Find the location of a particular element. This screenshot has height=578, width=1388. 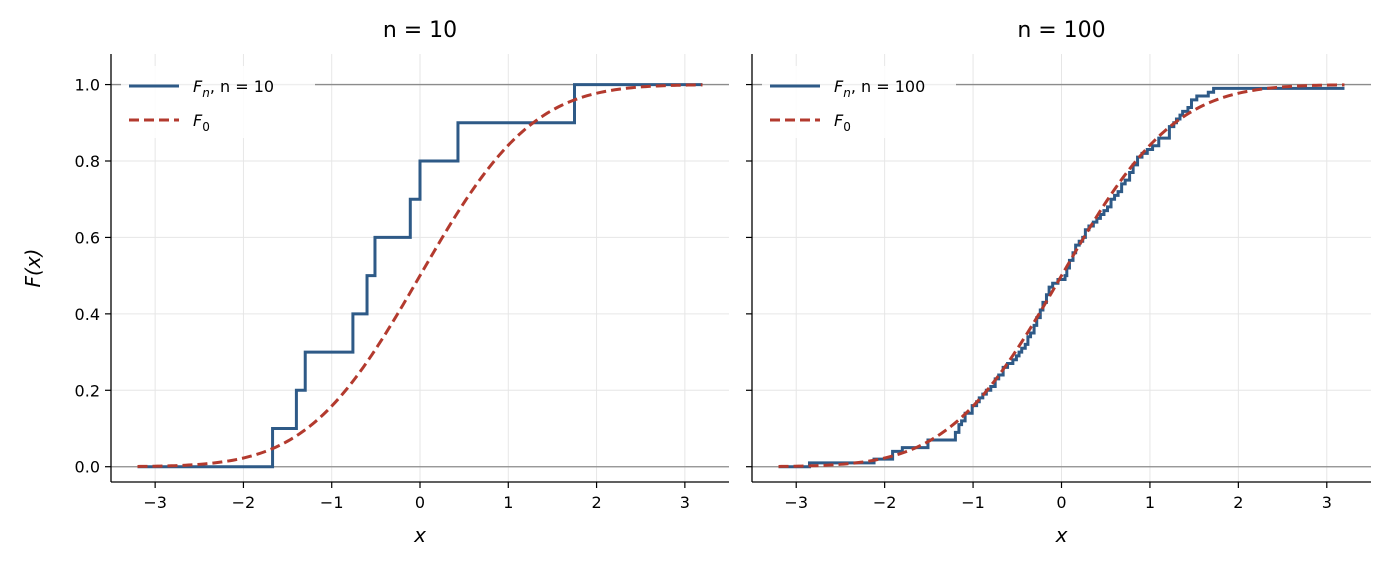

y-tick-label: 0.6 is located at coordinates (87, 237).